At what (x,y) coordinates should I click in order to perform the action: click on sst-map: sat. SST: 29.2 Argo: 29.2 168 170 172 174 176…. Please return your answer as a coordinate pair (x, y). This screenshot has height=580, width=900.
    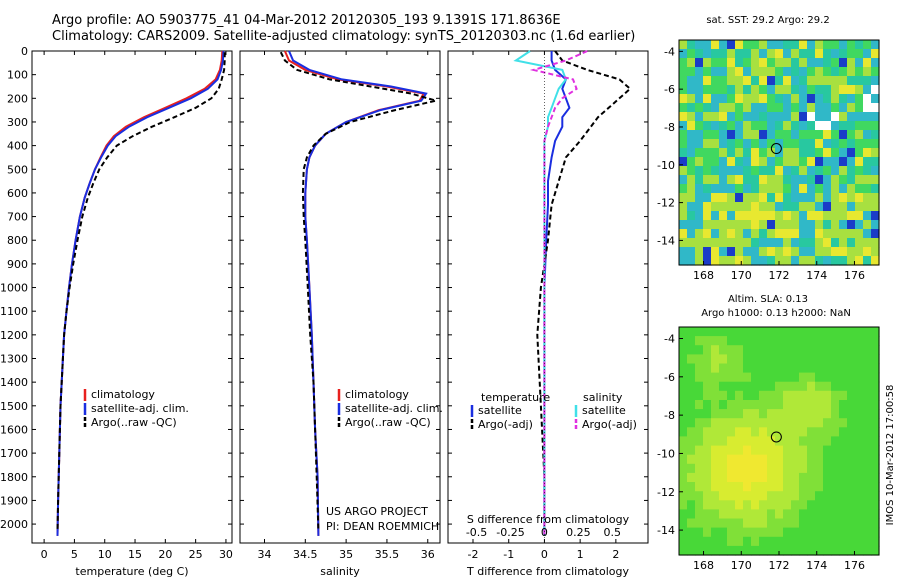
    Looking at the image, I should click on (768, 148).